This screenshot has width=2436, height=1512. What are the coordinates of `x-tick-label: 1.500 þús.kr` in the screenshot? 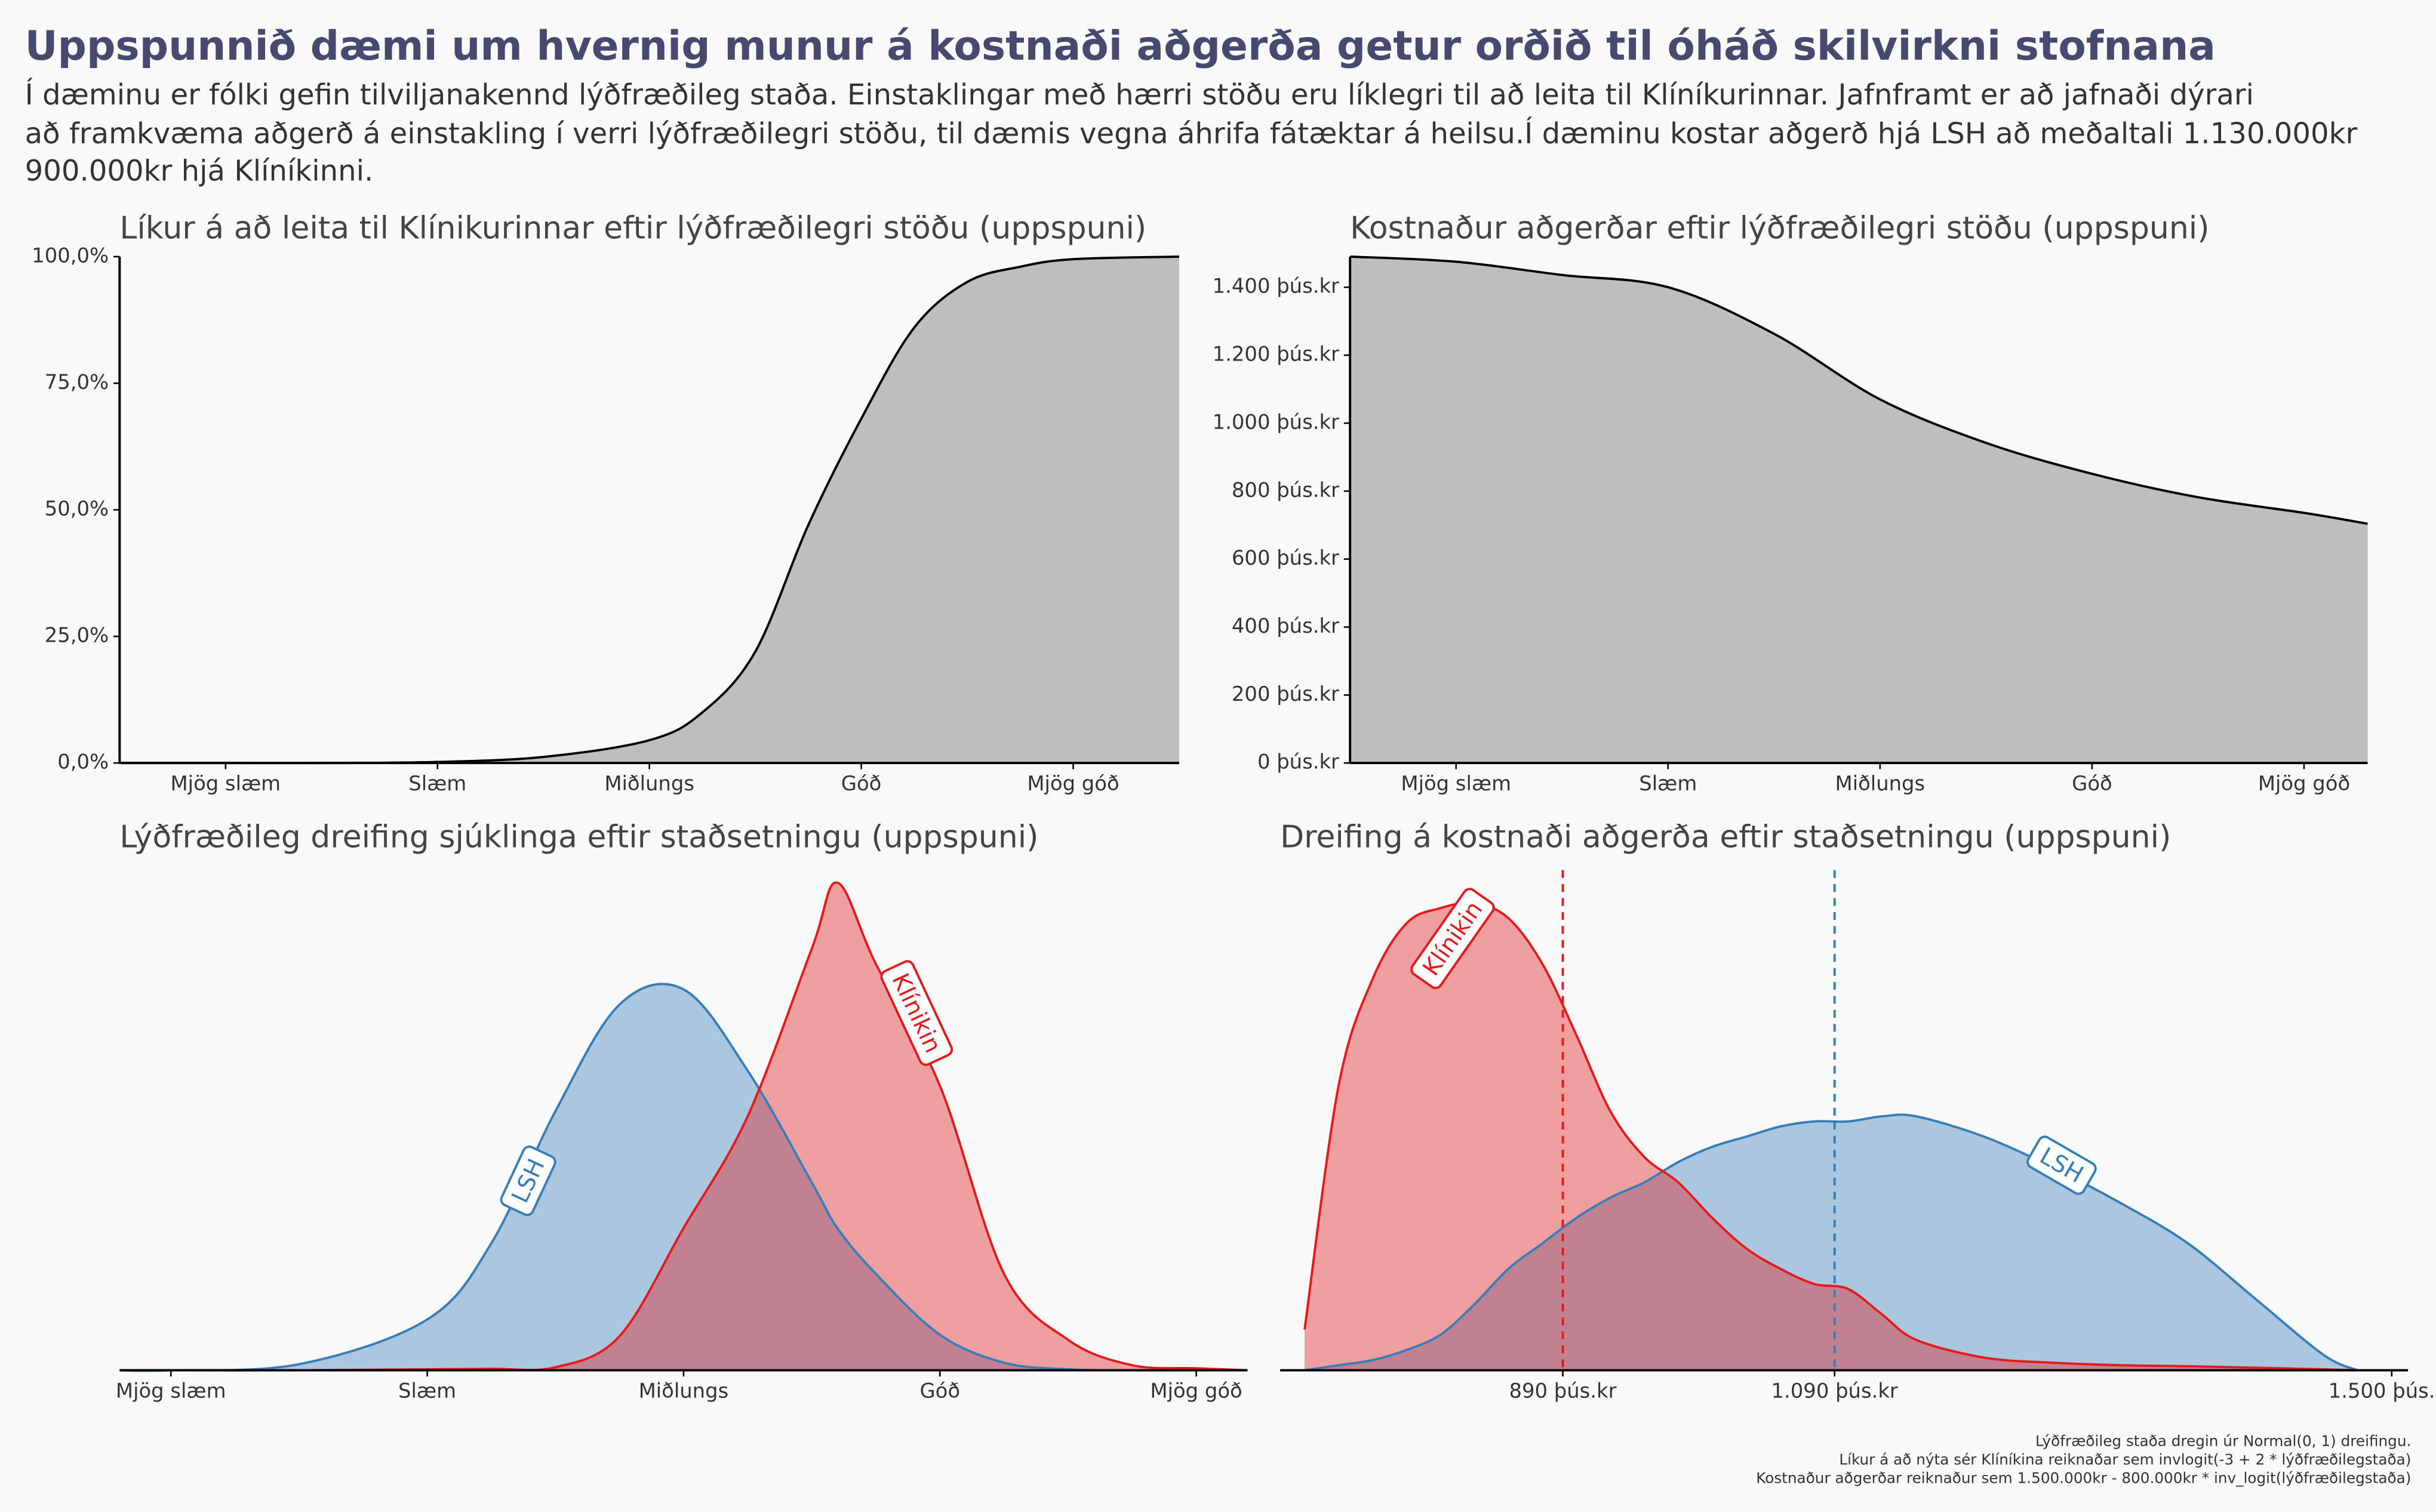 It's located at (2382, 1391).